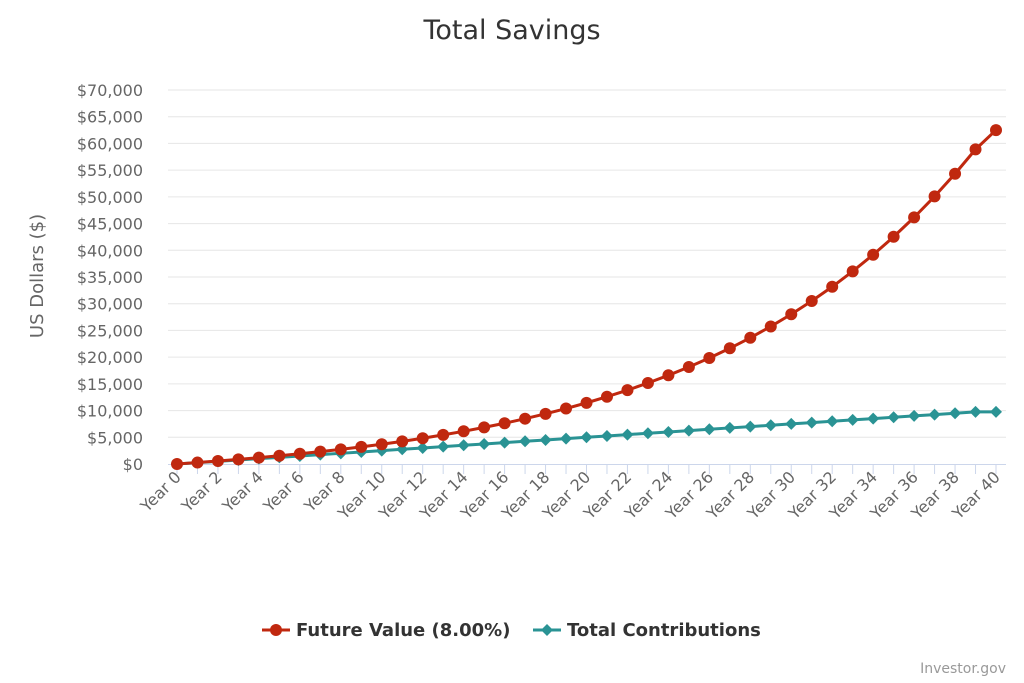 This screenshot has width=1024, height=683. Describe the element at coordinates (110, 330) in the screenshot. I see `y-tick-label: $25,000` at that location.